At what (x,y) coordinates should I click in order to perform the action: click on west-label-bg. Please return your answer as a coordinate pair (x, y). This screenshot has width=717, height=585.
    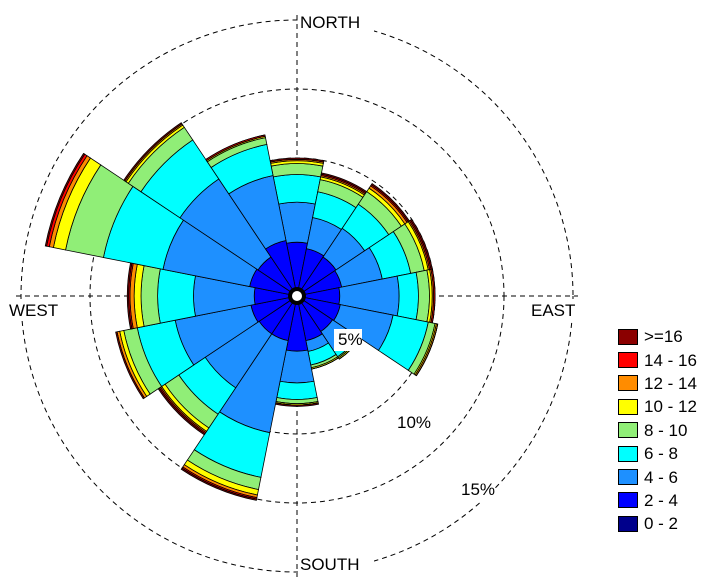
    Looking at the image, I should click on (42, 310).